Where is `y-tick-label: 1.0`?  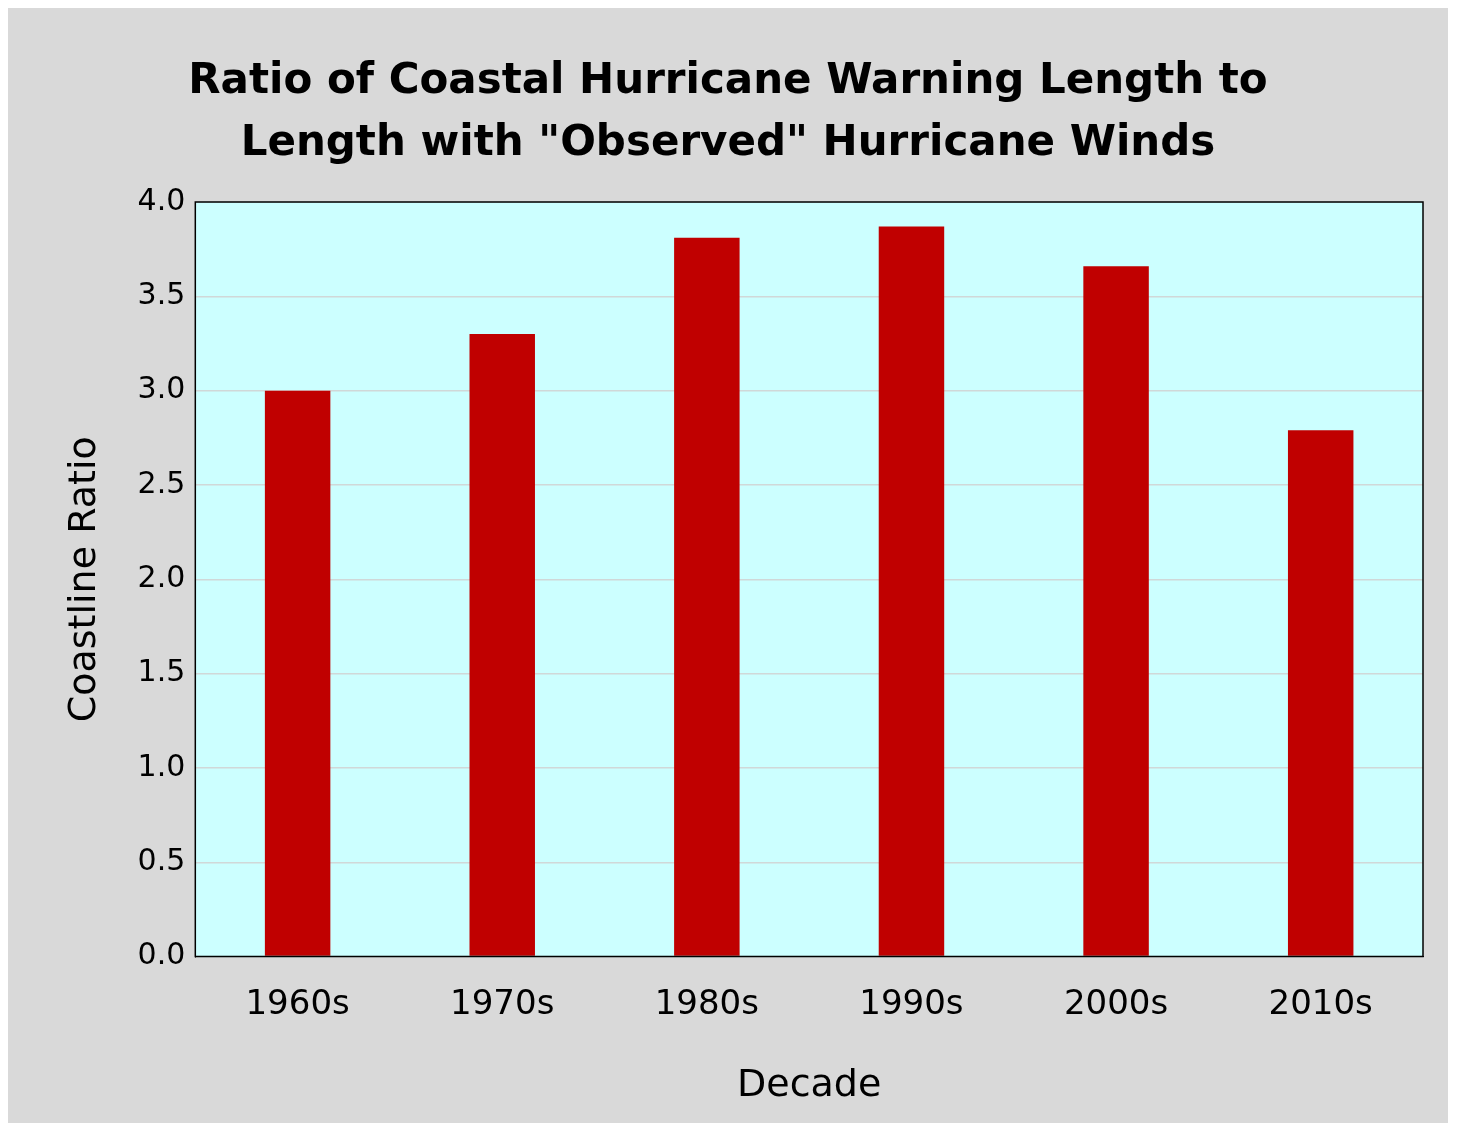 y-tick-label: 1.0 is located at coordinates (161, 765).